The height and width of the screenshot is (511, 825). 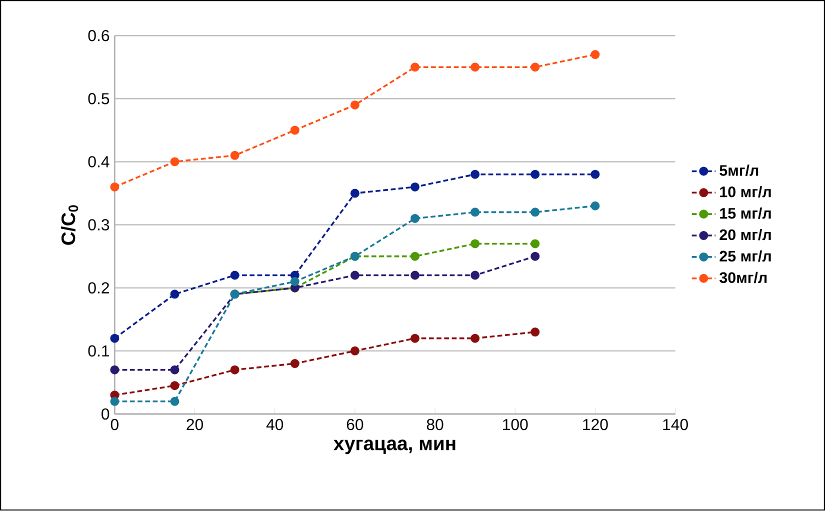 What do you see at coordinates (739, 170) in the screenshot?
I see `legend-label: 5мг/л` at bounding box center [739, 170].